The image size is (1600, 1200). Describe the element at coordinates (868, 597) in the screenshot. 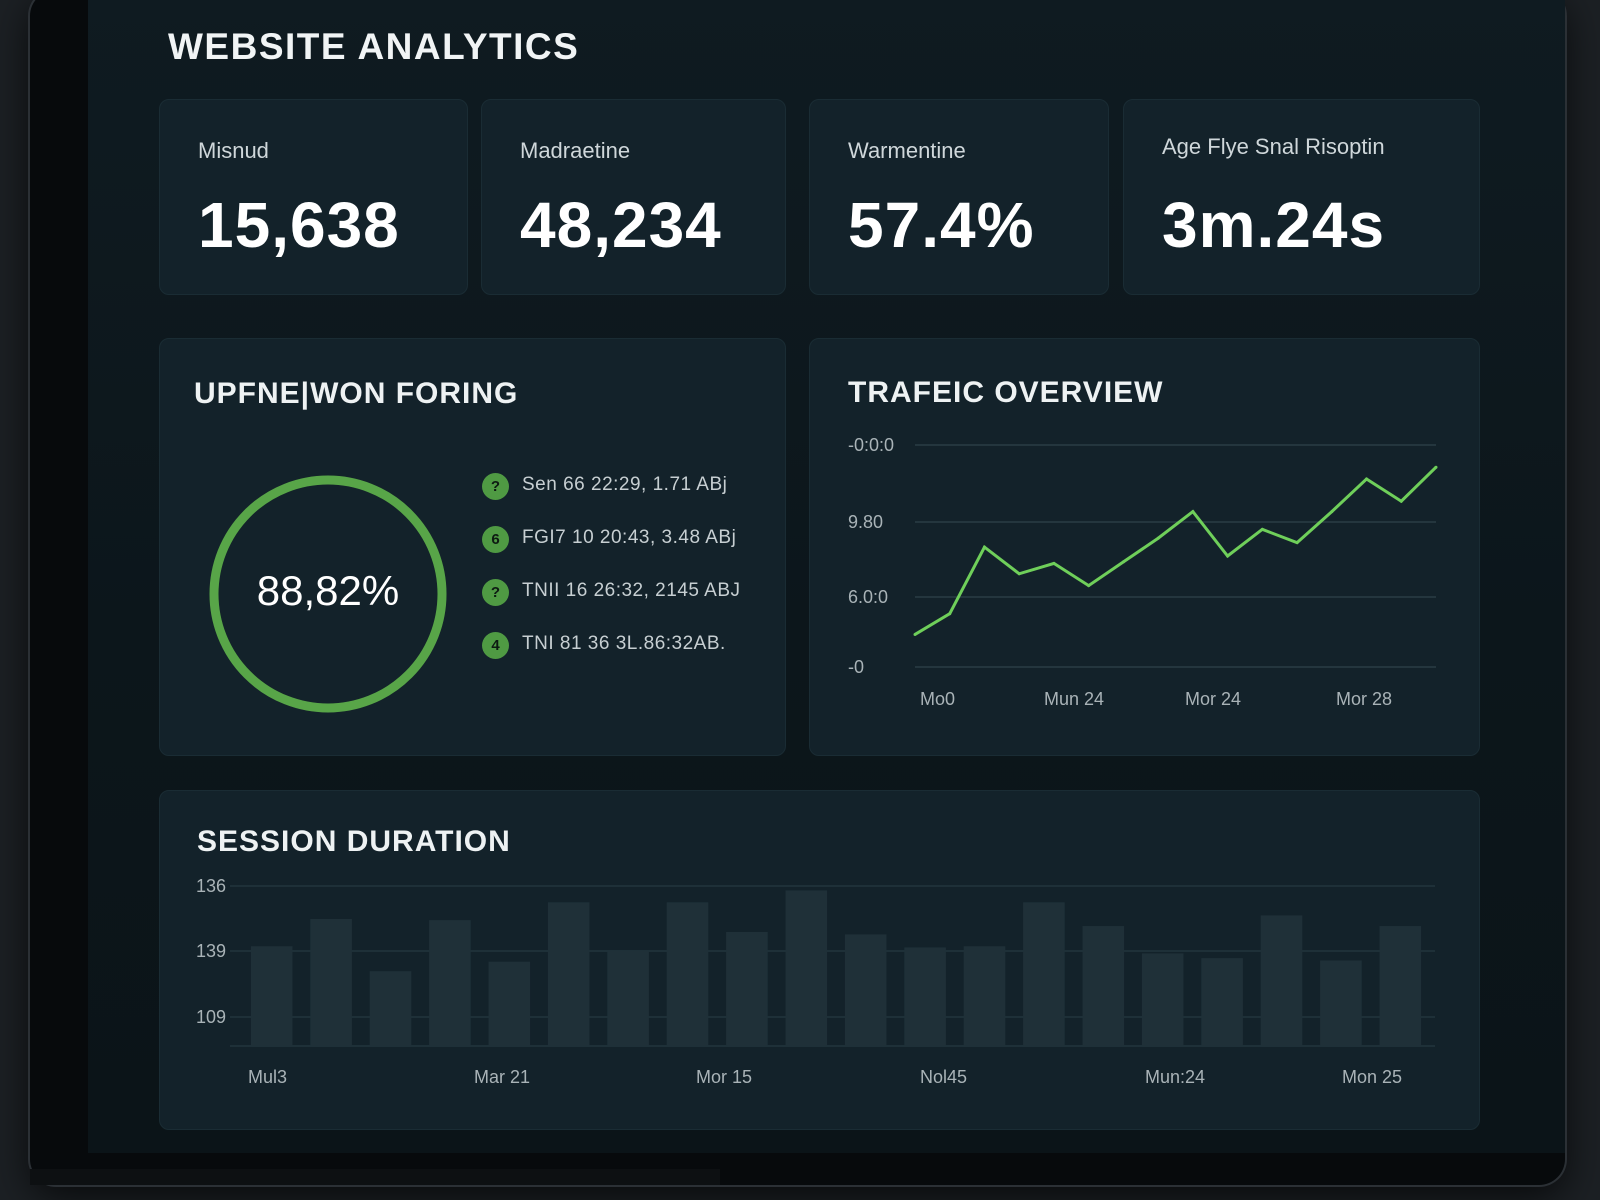

I see `y-tick-label: 6.0:0` at that location.